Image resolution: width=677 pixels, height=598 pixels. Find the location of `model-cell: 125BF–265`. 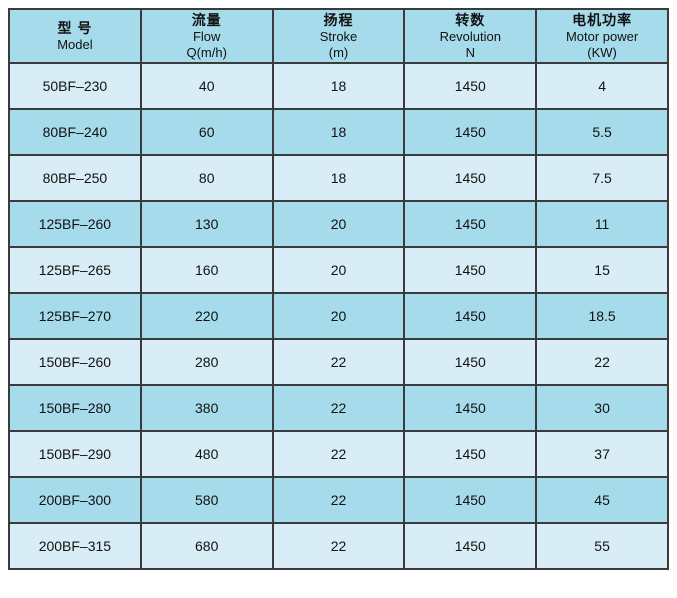

model-cell: 125BF–265 is located at coordinates (75, 270).